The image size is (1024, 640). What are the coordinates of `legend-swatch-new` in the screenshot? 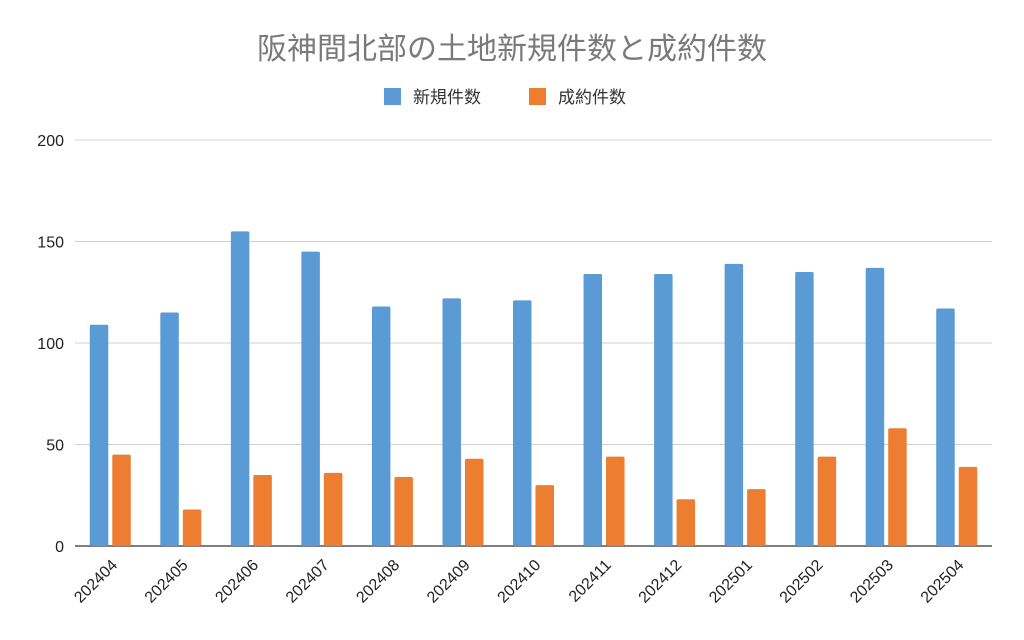 It's located at (392, 96).